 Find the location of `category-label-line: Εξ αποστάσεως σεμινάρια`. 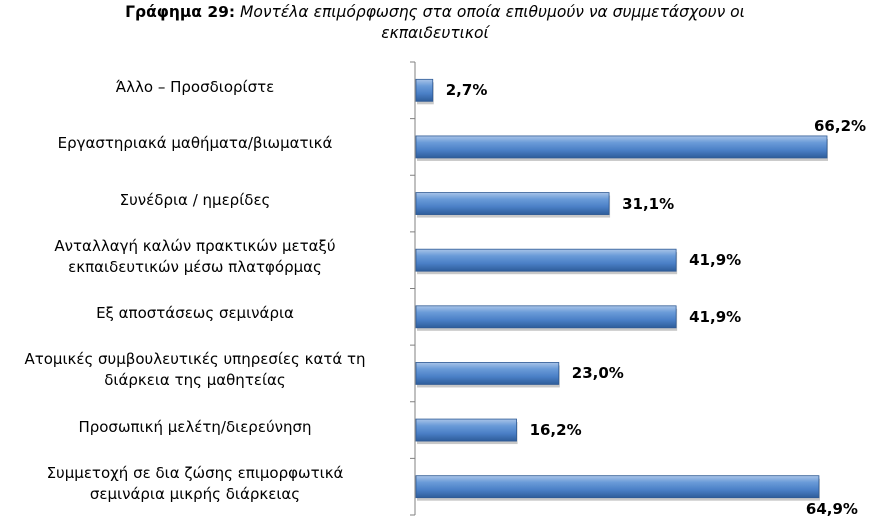

category-label-line: Εξ αποστάσεως σεμινάρια is located at coordinates (195, 313).